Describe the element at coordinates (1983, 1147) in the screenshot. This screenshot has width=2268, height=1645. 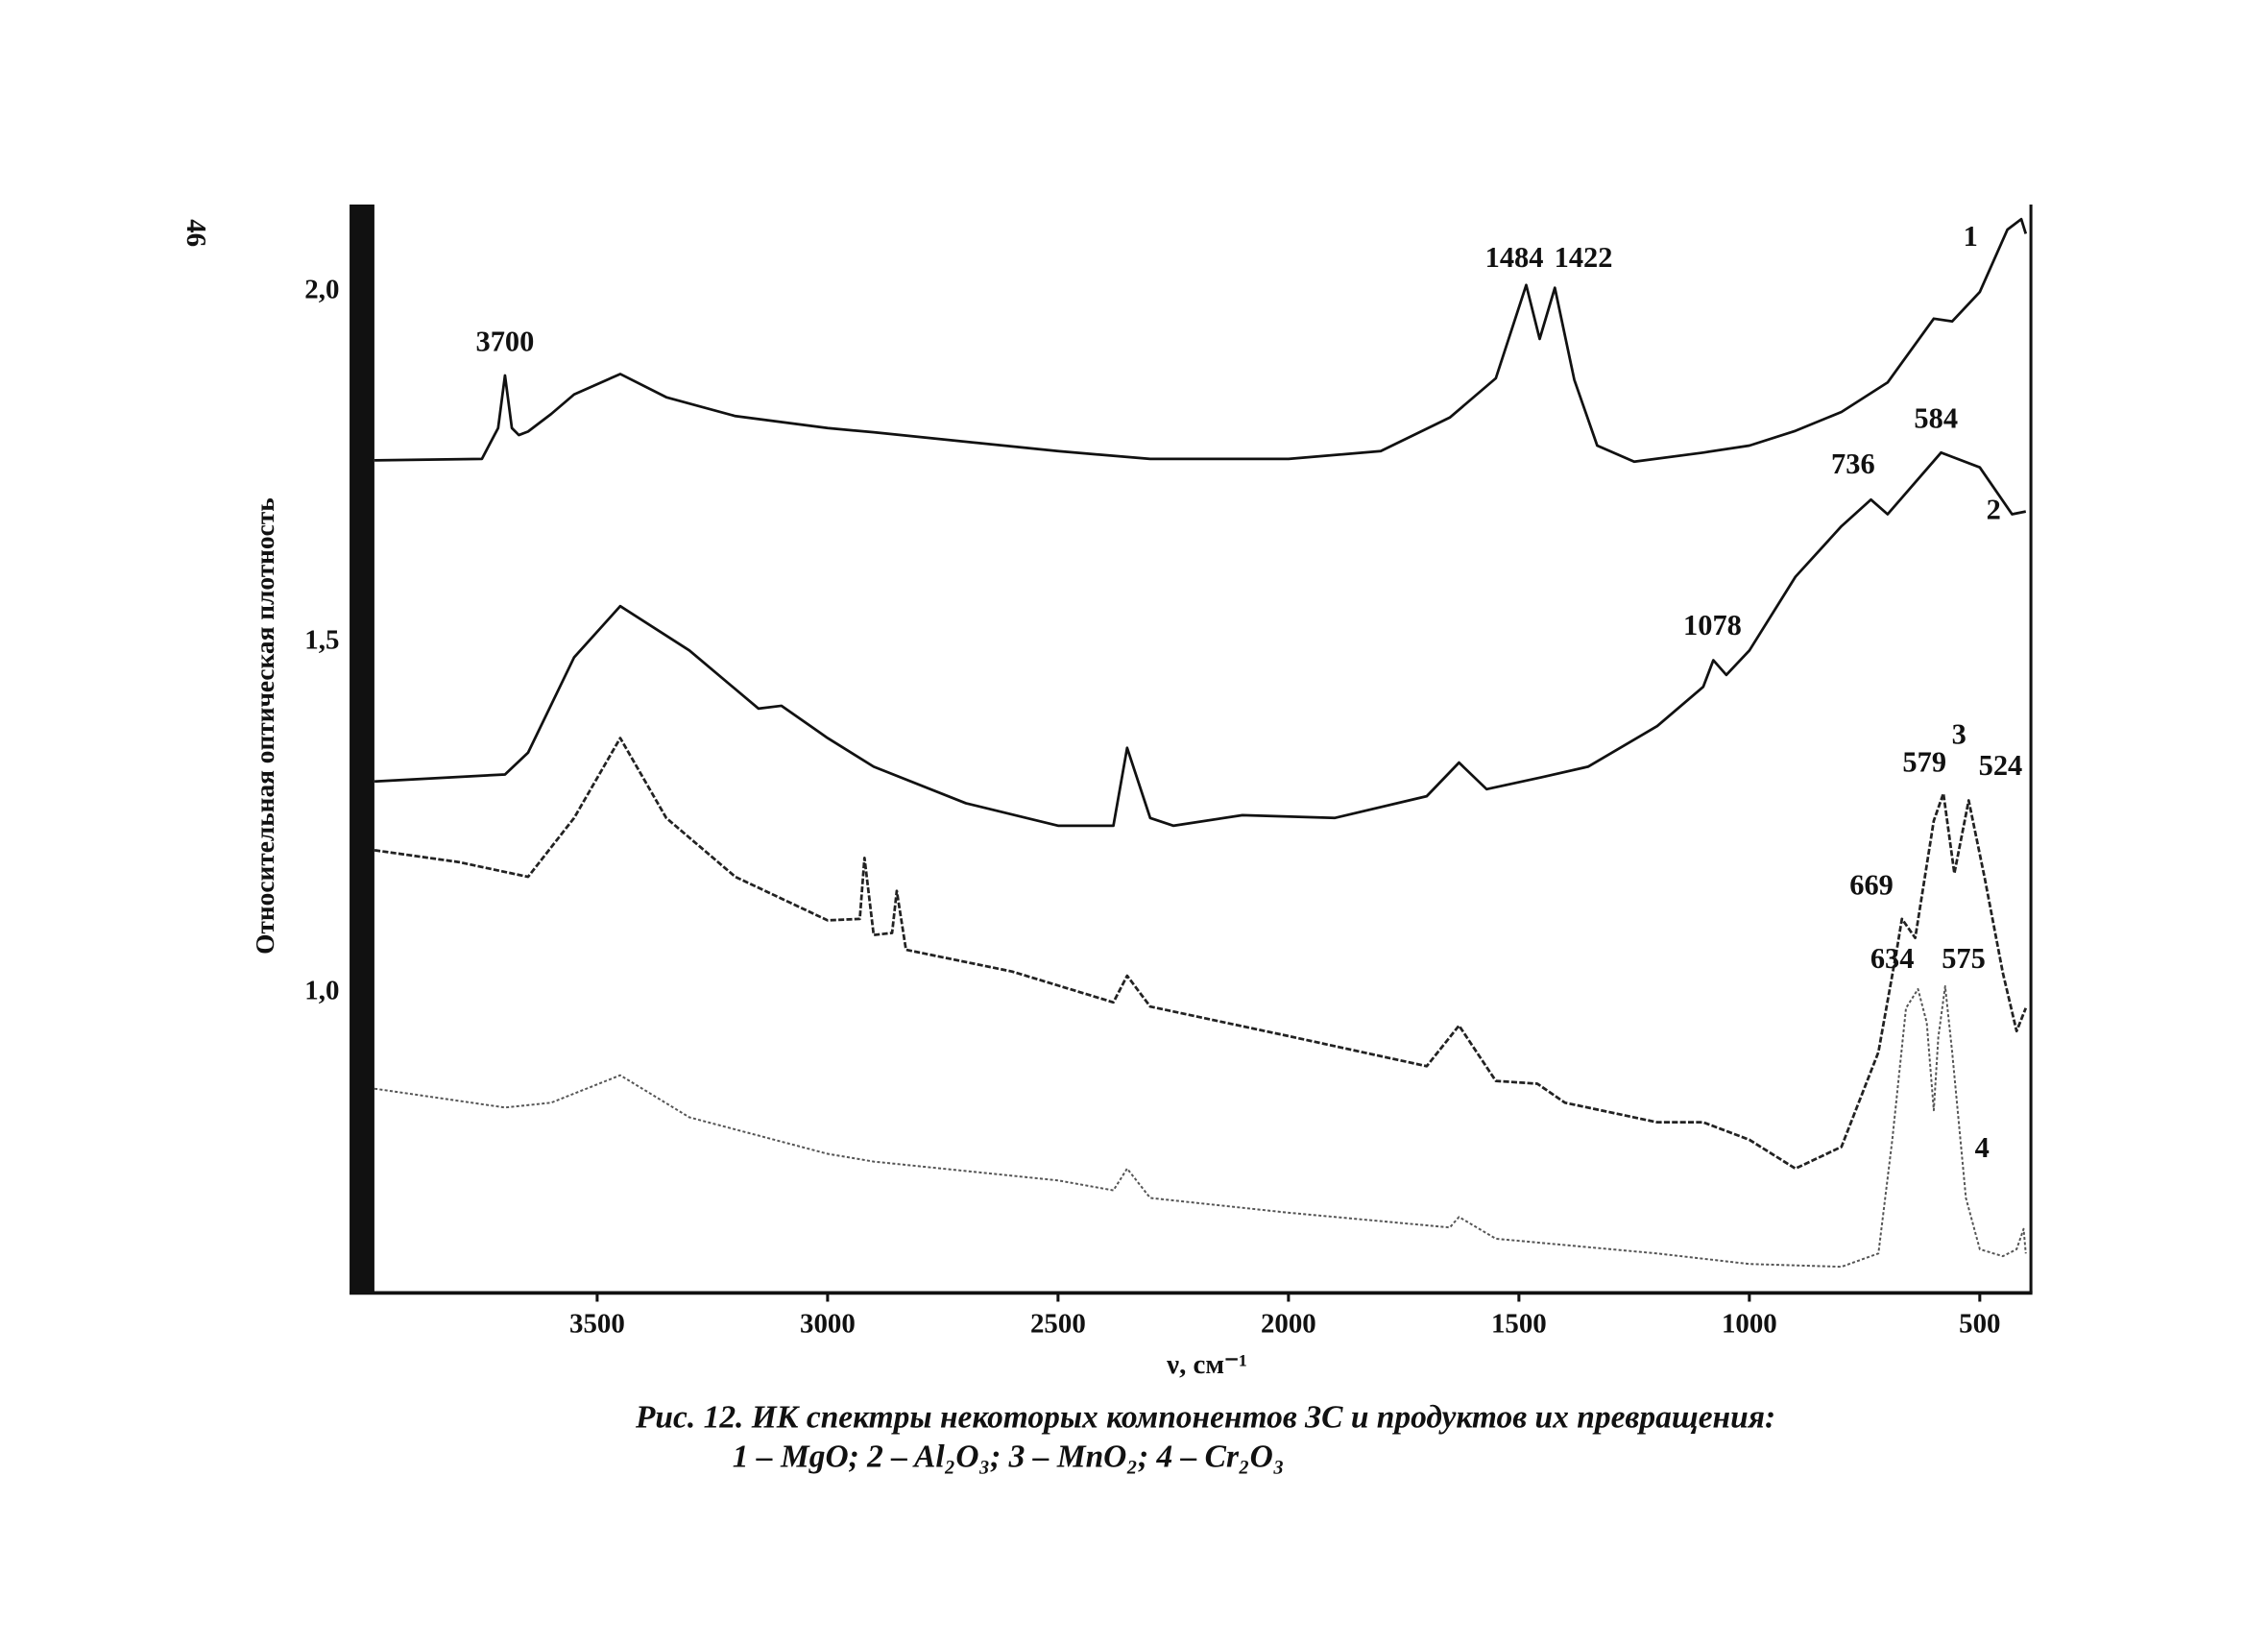
I see `peak-label: 4` at that location.